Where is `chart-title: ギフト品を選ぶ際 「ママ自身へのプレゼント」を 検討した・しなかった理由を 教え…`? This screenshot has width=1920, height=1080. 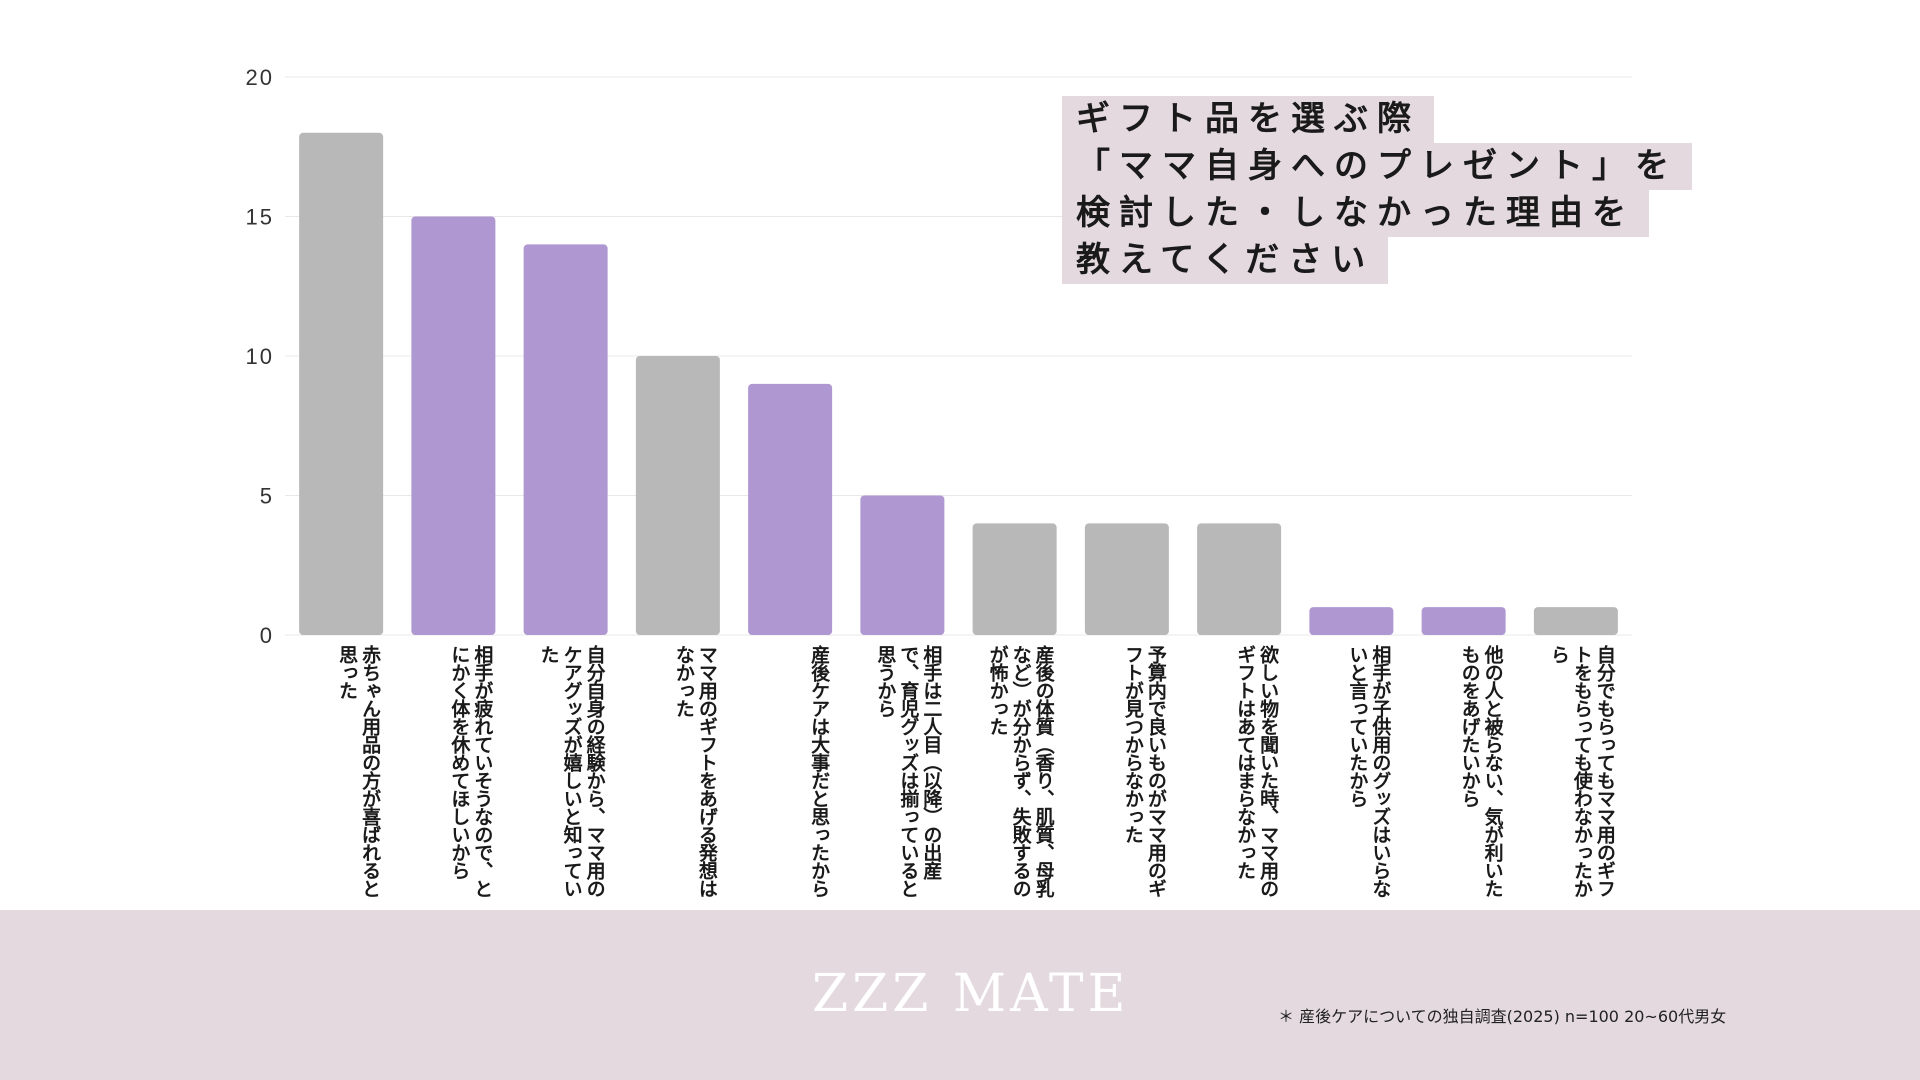 chart-title: ギフト品を選ぶ際 「ママ自身へのプレゼント」を 検討した・しなかった理由を 教え… is located at coordinates (1377, 190).